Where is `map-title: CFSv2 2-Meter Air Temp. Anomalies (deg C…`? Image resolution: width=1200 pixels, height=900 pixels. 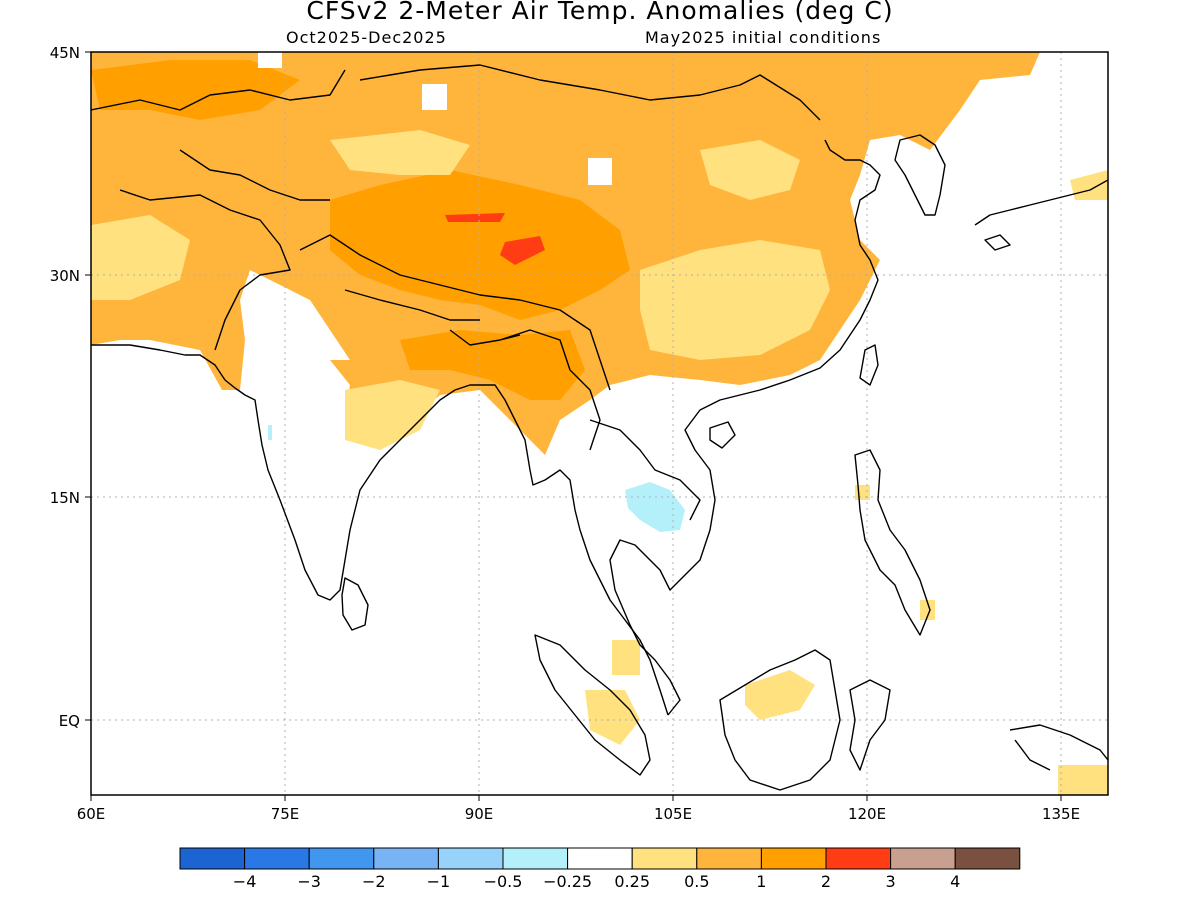
map-title: CFSv2 2-Meter Air Temp. Anomalies (deg C… is located at coordinates (600, 12).